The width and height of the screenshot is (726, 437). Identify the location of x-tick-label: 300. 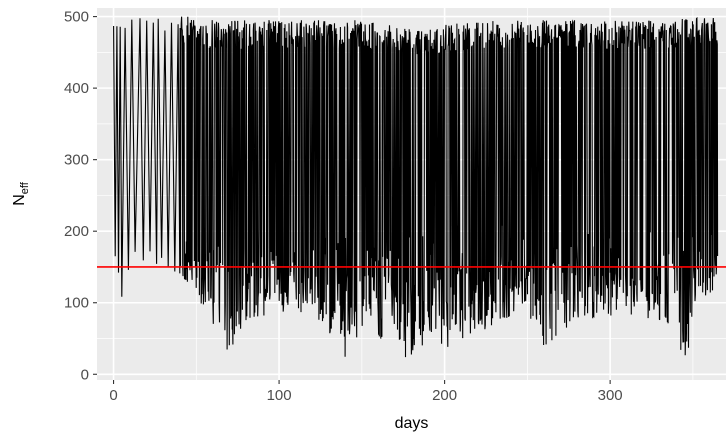
(610, 395).